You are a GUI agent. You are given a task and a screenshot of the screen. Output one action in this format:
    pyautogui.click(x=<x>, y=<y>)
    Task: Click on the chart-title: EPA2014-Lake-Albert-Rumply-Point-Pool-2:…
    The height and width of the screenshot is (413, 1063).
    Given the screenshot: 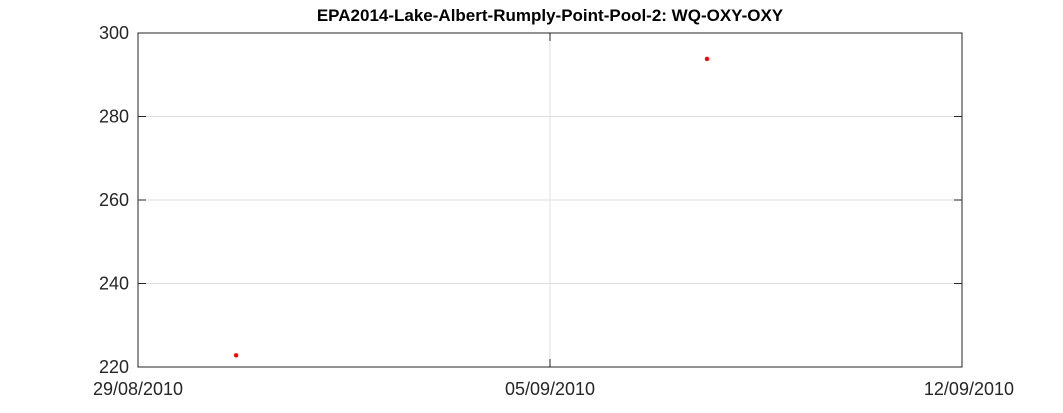 What is the action you would take?
    pyautogui.click(x=550, y=15)
    